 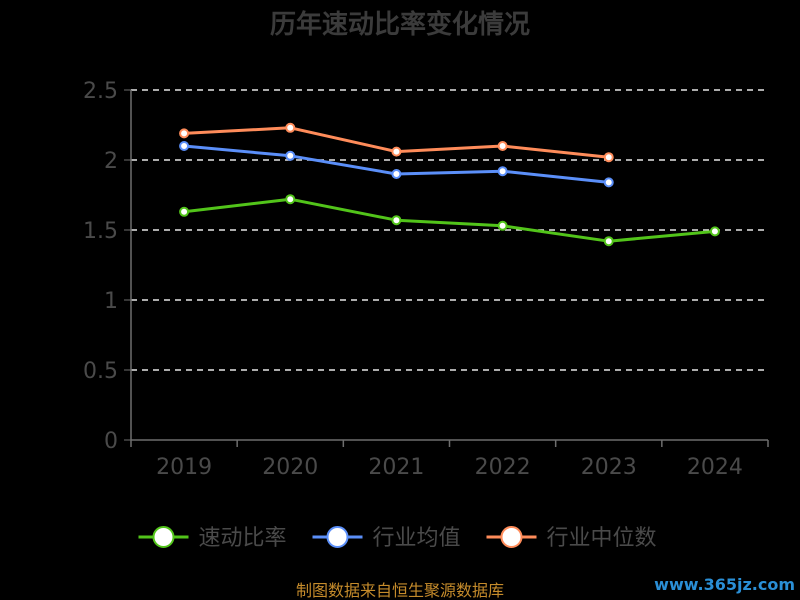 I want to click on data-source-note: 制图数据来自恒生聚源数据库, so click(x=400, y=590).